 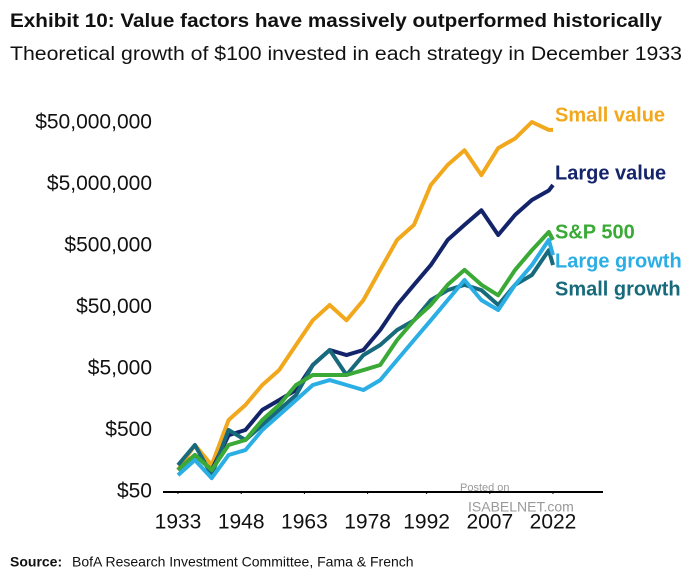 I want to click on y-tick-label: $50,000, so click(x=114, y=306).